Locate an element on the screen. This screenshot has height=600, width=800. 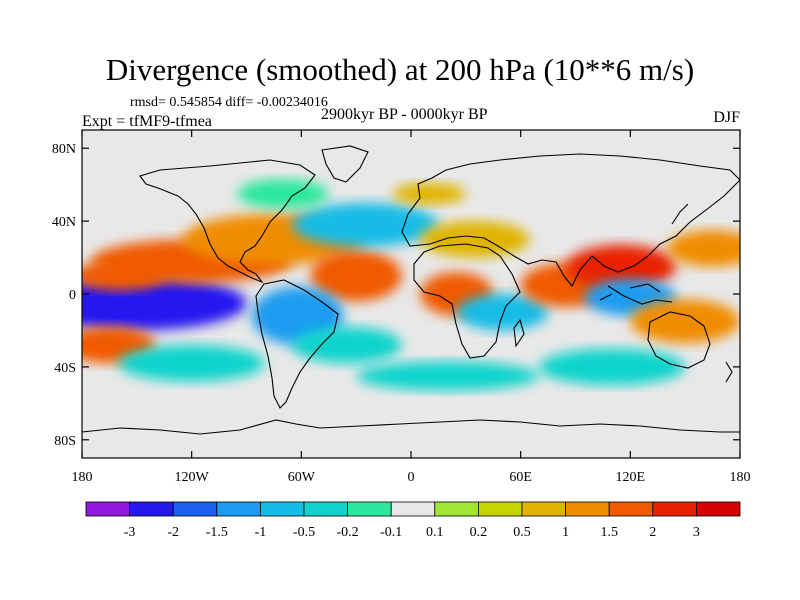
colorbar-label-11: 1.5 is located at coordinates (609, 532).